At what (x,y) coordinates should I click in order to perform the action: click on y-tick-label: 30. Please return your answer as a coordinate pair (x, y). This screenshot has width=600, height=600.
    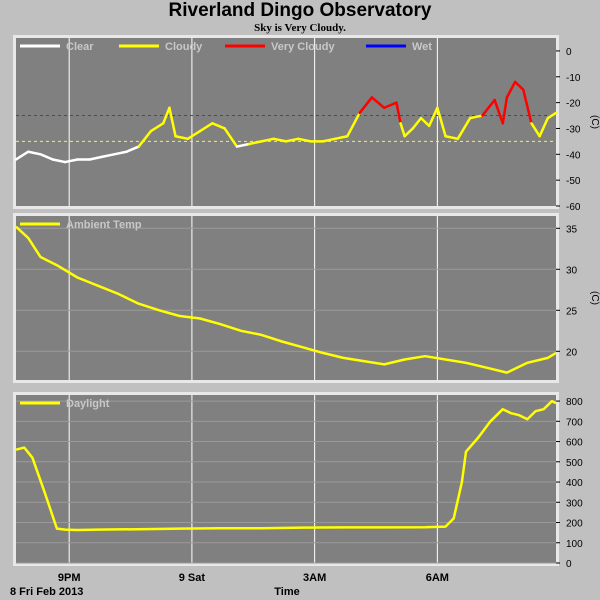
    Looking at the image, I should click on (572, 270).